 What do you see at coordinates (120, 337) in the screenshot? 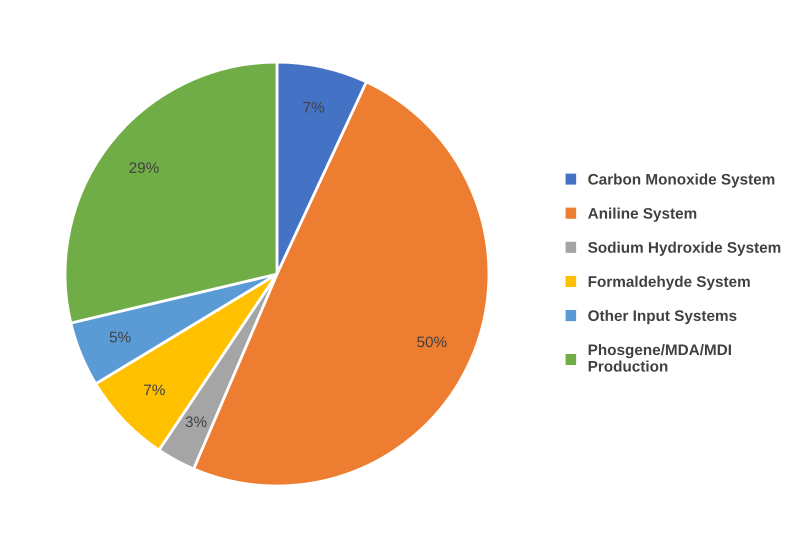
I see `data-label: 5%` at bounding box center [120, 337].